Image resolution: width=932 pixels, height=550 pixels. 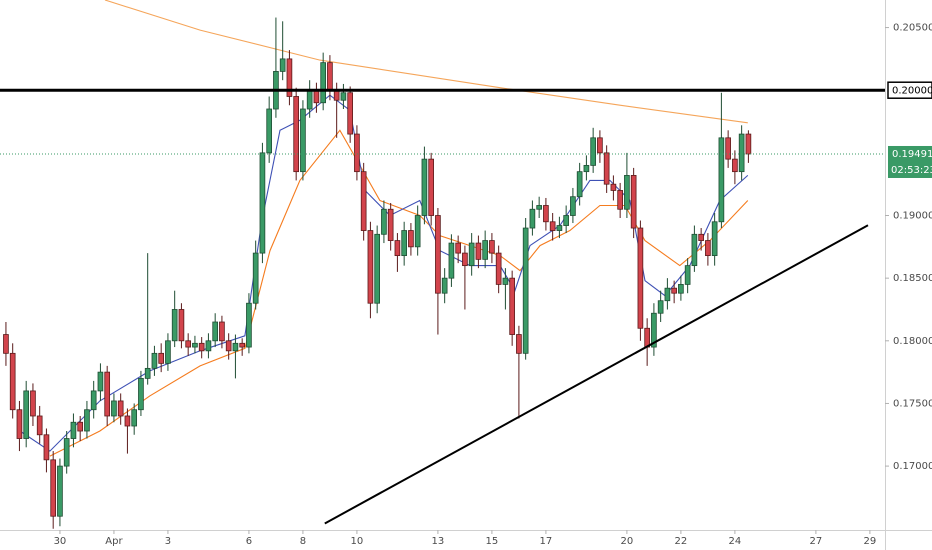 I want to click on hline-label: 0.20000, so click(x=912, y=91).